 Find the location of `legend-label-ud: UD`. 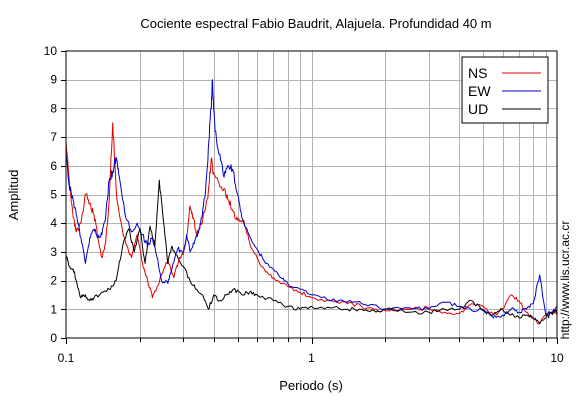

legend-label-ud: UD is located at coordinates (478, 109).